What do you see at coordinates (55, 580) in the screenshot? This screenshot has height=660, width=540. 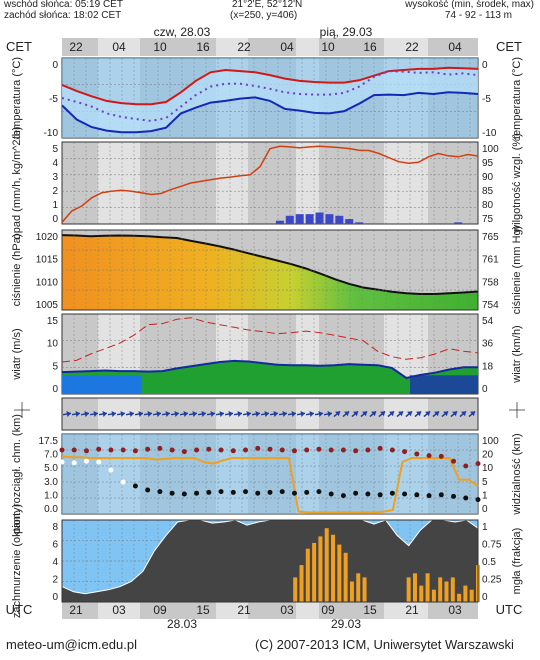 I see `left-tick-label: 2` at bounding box center [55, 580].